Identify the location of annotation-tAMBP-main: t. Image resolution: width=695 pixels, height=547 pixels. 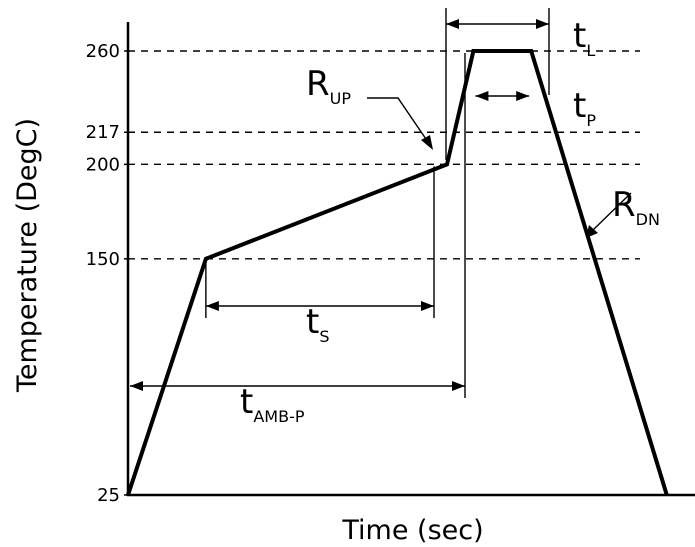
(246, 402).